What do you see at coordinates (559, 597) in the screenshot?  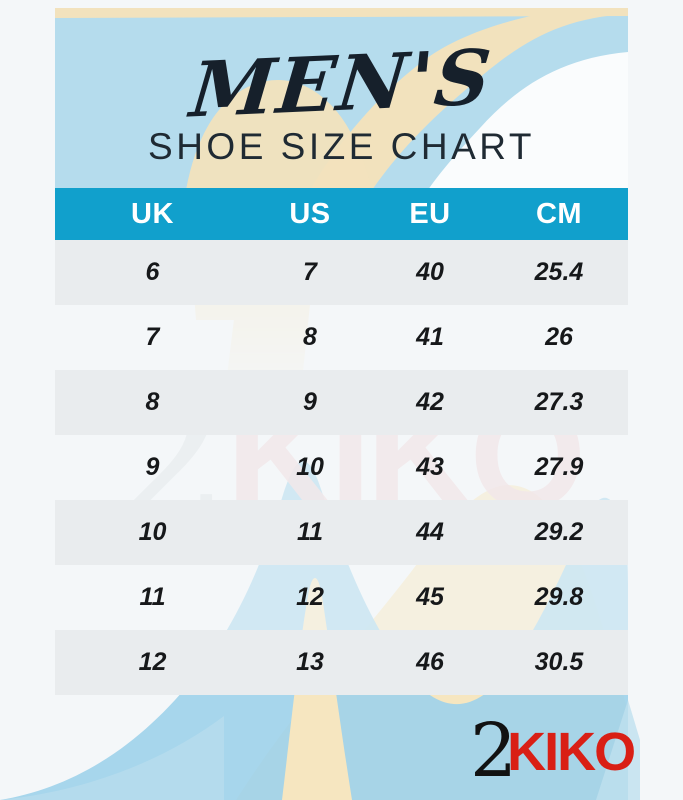 I see `cell-cm: 29.8` at bounding box center [559, 597].